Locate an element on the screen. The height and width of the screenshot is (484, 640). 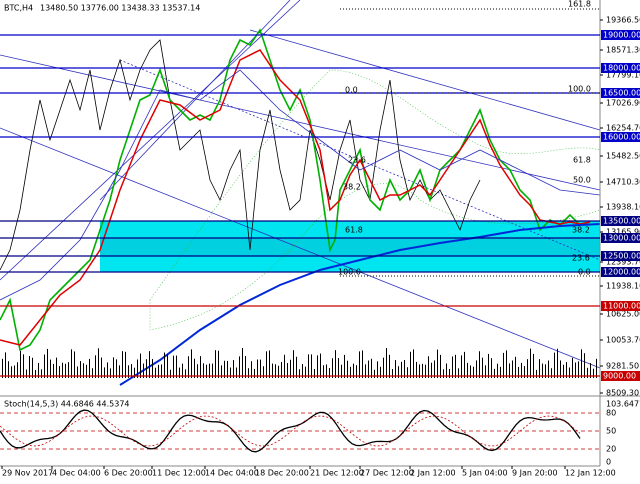
price-label: 9281.50 is located at coordinates (622, 366).